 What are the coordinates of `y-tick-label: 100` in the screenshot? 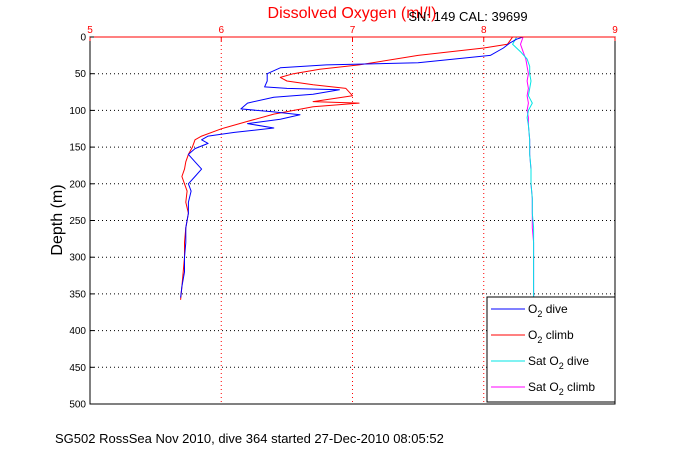 It's located at (77, 111).